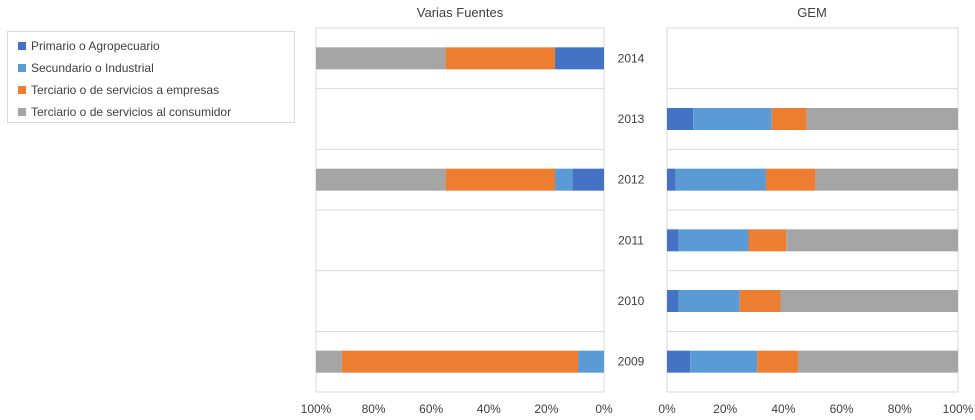 The image size is (975, 420). What do you see at coordinates (631, 240) in the screenshot?
I see `category-label-2011: 2011` at bounding box center [631, 240].